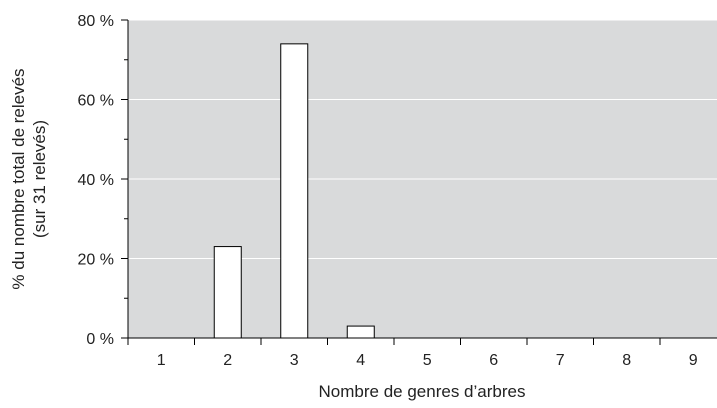  I want to click on x-axis-title: Nombre de genres d’arbres, so click(422, 391).